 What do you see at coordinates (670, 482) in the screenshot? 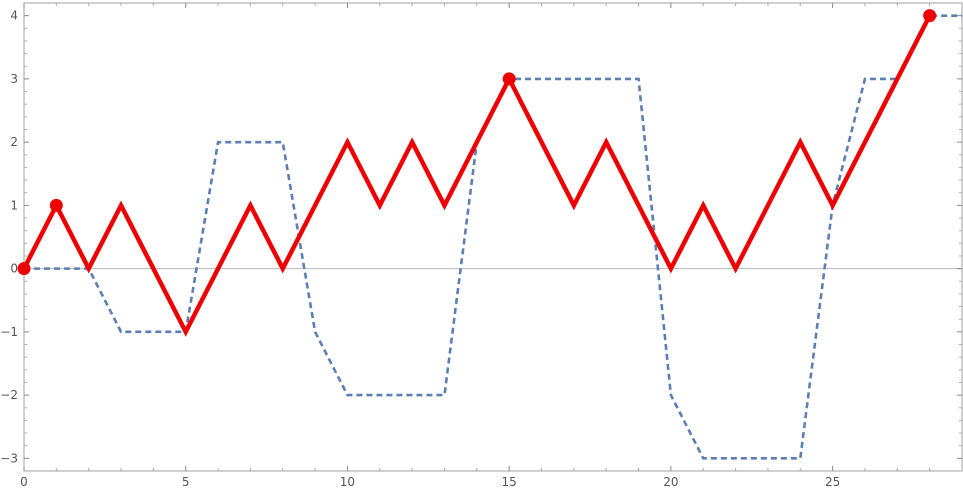
I see `x-tick-label: 20` at bounding box center [670, 482].